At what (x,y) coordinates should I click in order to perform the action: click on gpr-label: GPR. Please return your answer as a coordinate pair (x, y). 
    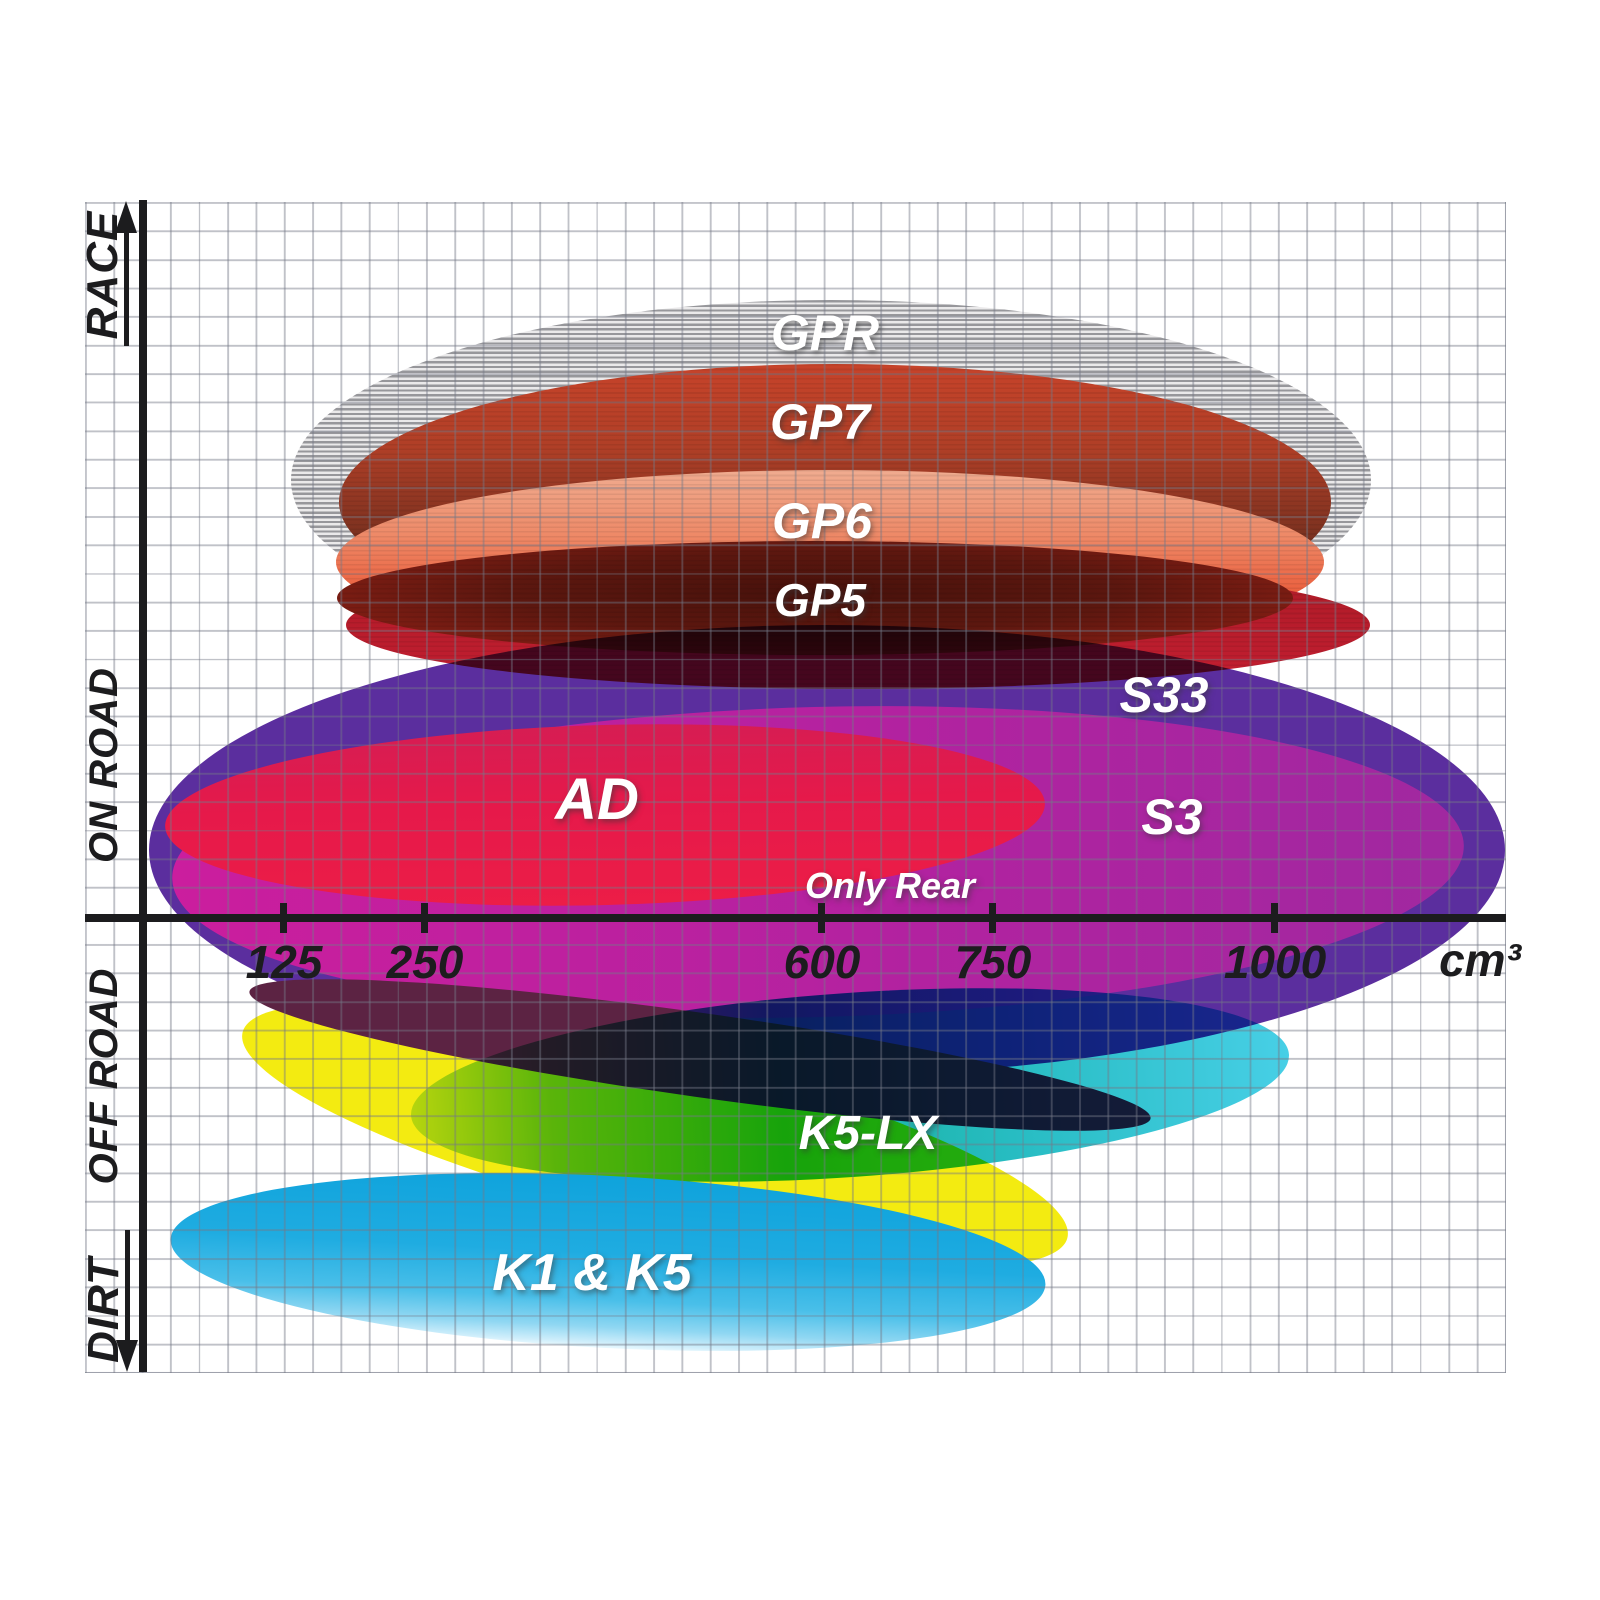
    Looking at the image, I should click on (825, 333).